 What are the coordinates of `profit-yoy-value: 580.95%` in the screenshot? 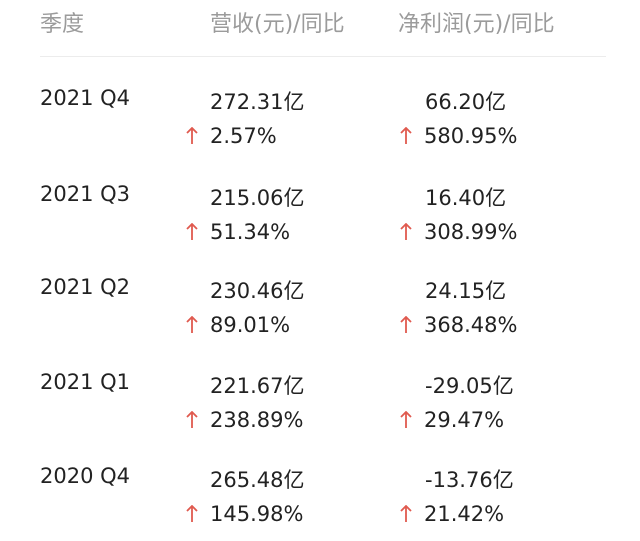 It's located at (471, 136).